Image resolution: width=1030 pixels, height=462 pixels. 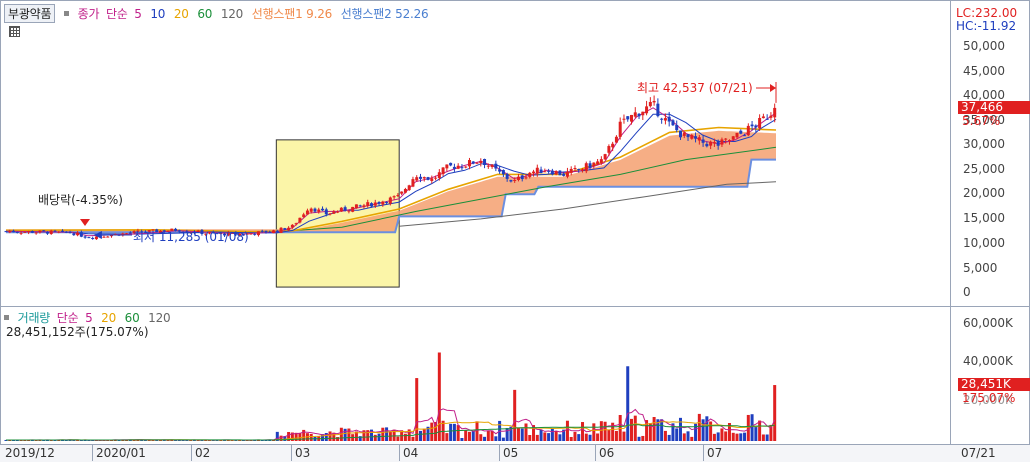 What do you see at coordinates (994, 384) in the screenshot?
I see `volume-last-tag: 28,451K` at bounding box center [994, 384].